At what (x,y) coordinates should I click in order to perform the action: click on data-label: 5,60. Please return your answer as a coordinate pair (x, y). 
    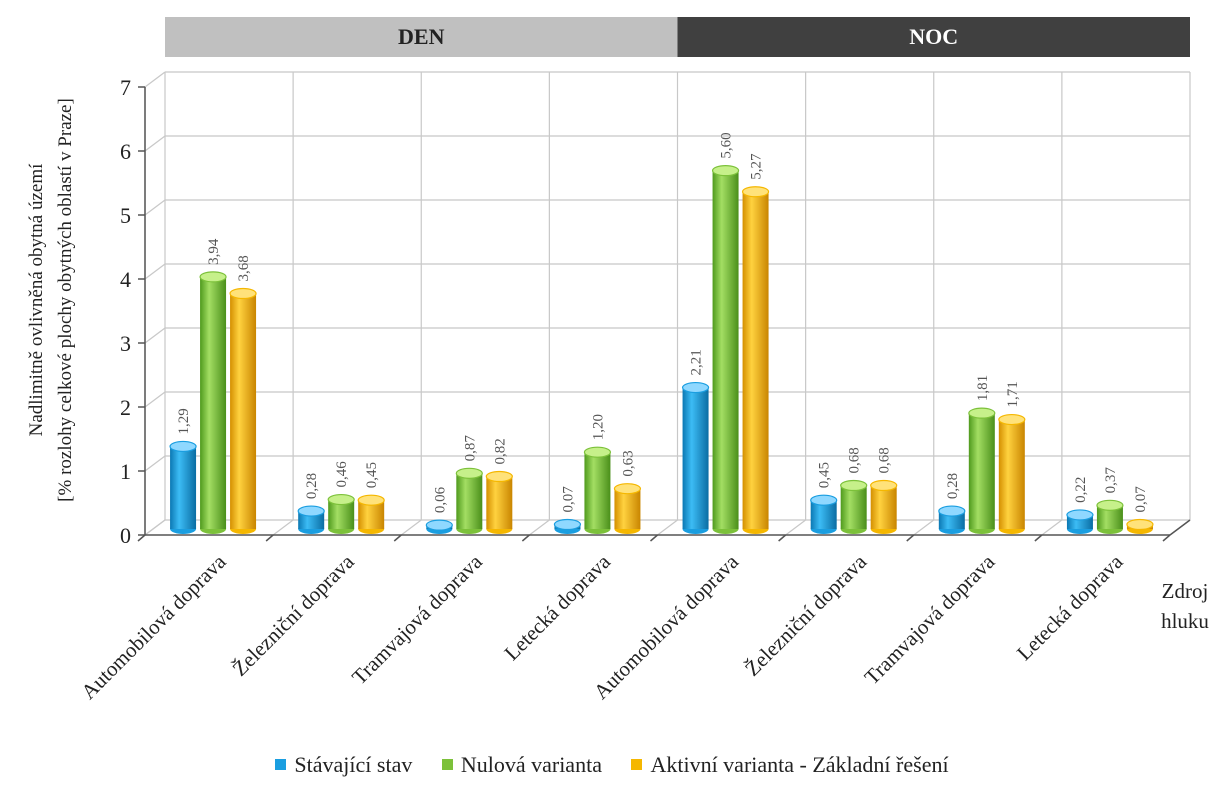
    Looking at the image, I should click on (727, 145).